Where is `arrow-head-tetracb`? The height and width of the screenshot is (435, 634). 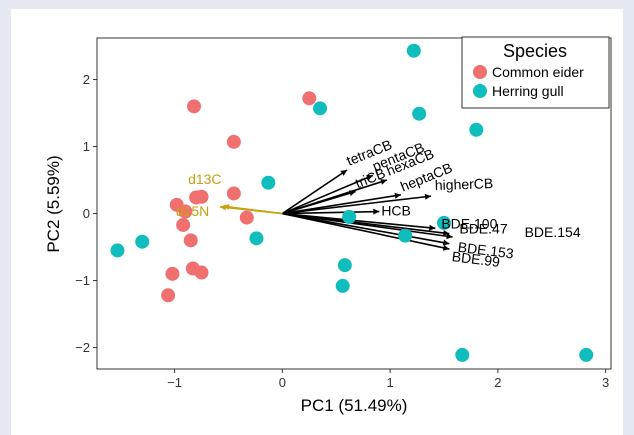
arrow-head-tetracb is located at coordinates (343, 172).